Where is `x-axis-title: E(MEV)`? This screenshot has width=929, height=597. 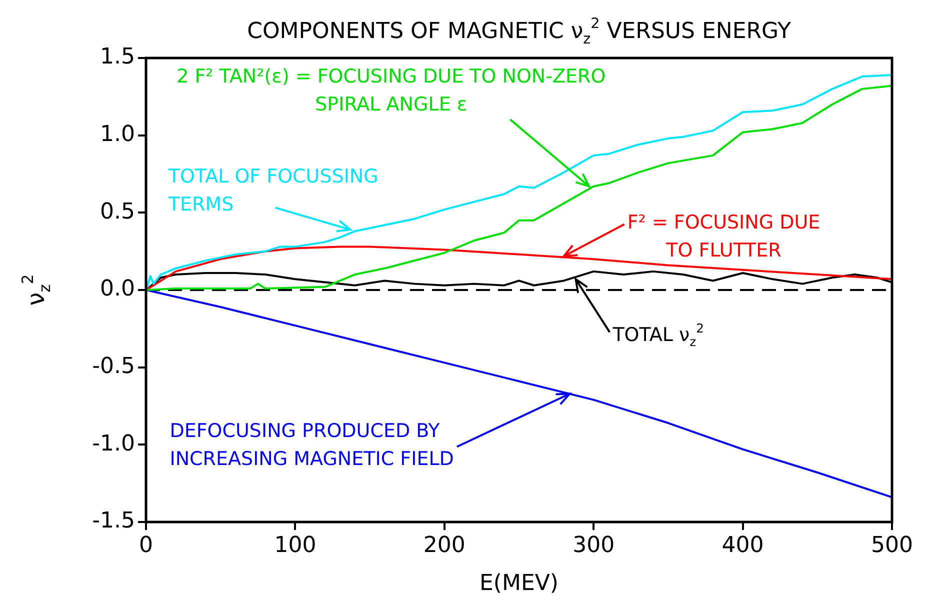
x-axis-title: E(MEV) is located at coordinates (519, 583).